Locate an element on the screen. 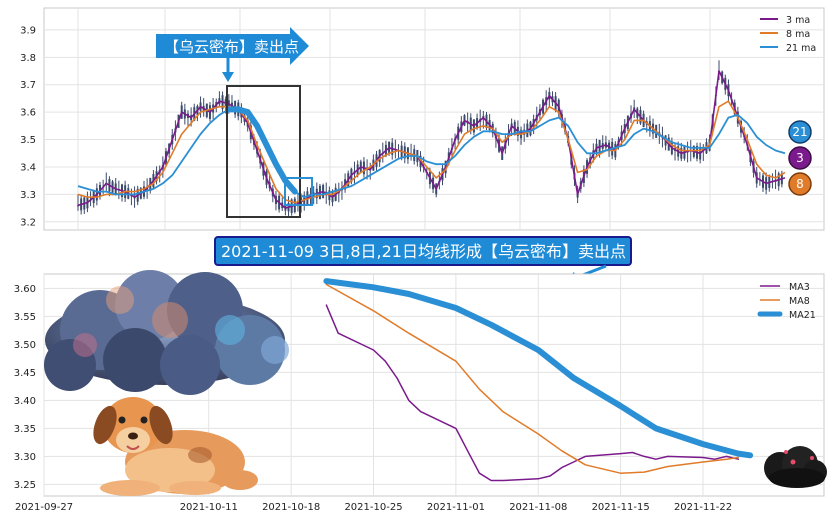 The height and width of the screenshot is (520, 831). bottom-x-tick-label: 2021-10-11 is located at coordinates (209, 507).